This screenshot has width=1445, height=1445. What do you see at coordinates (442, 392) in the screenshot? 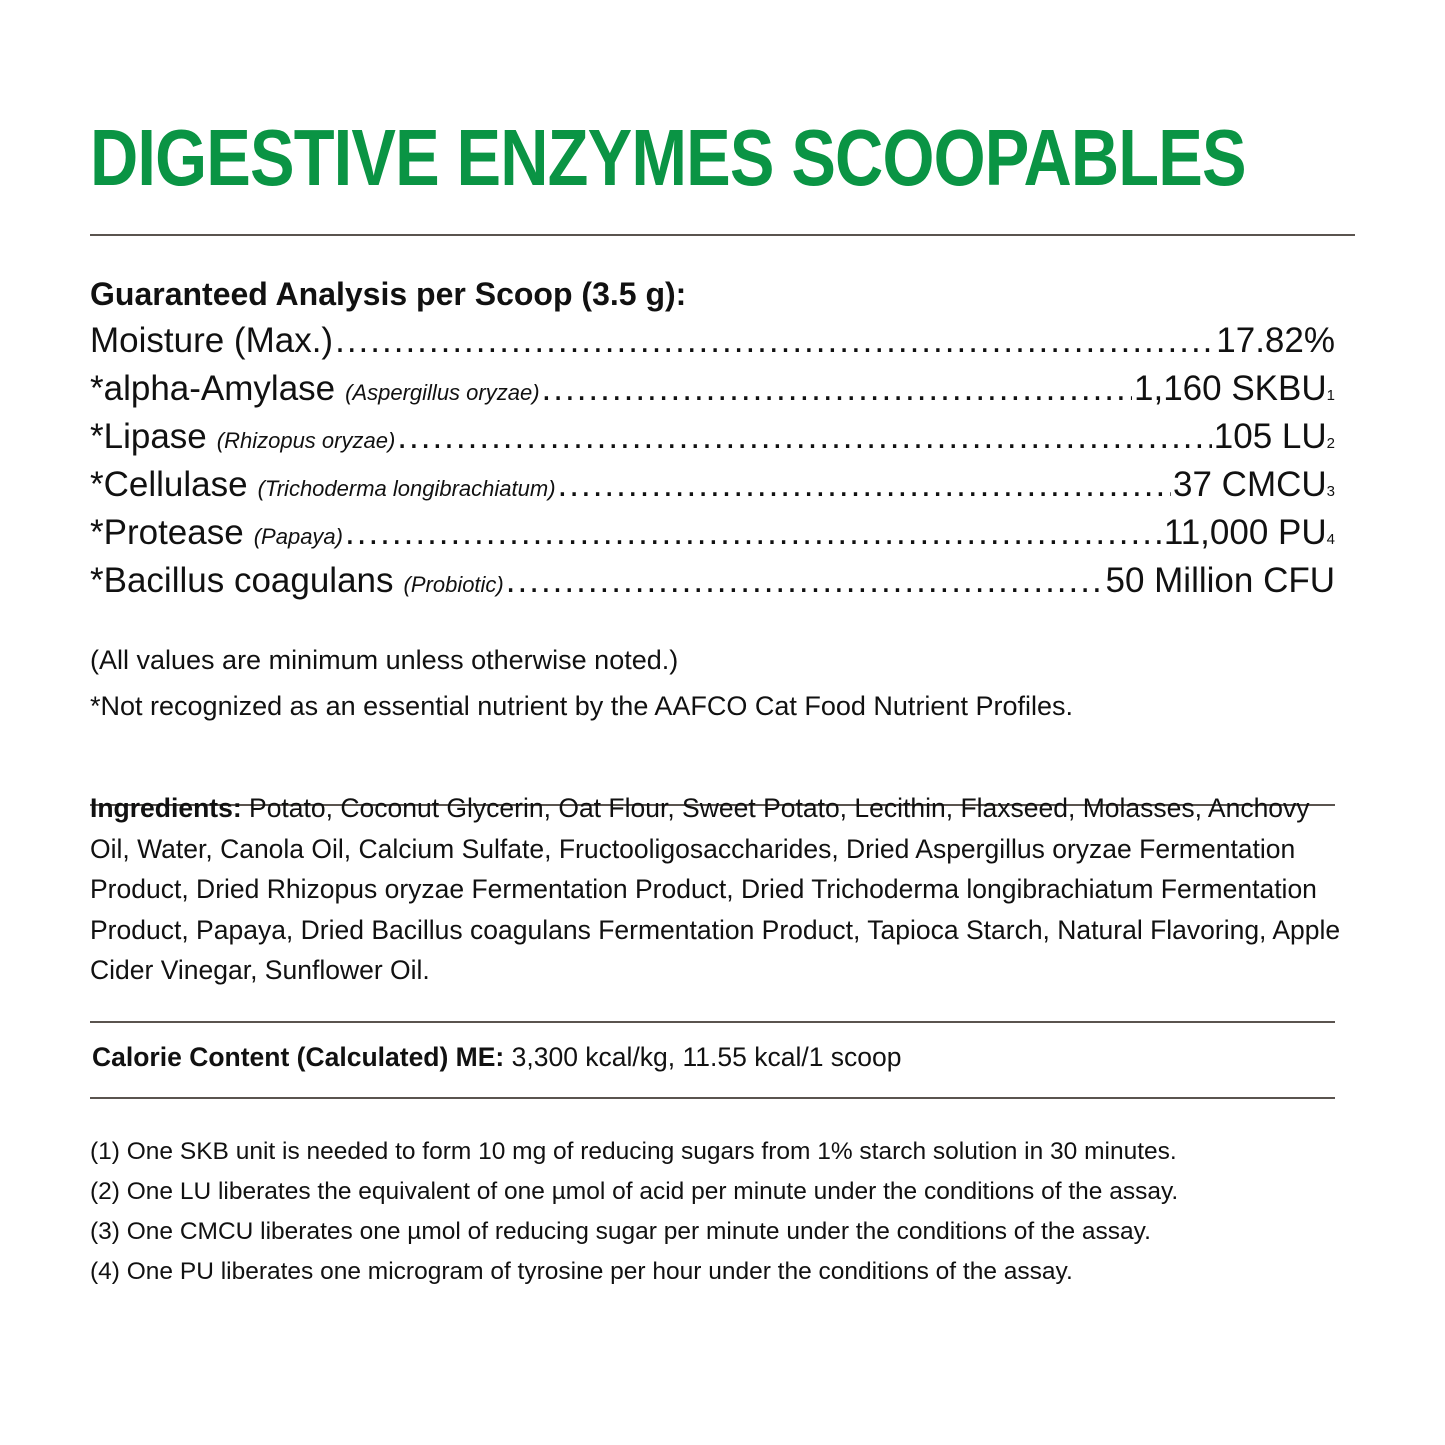
I see `nutrient-source: (Aspergillus oryzae)` at bounding box center [442, 392].